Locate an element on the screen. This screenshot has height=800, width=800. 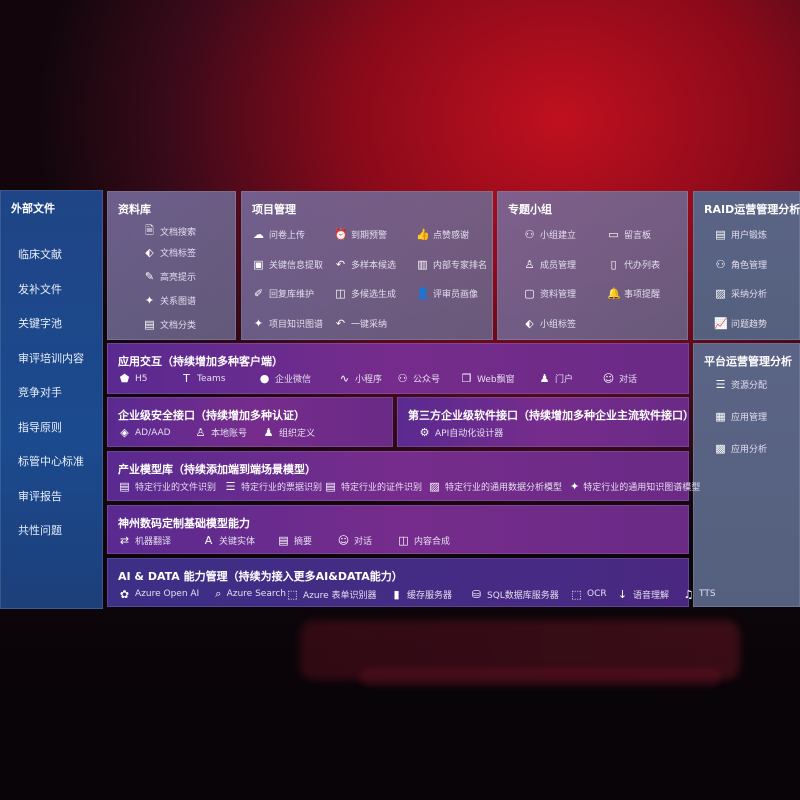
feature-item-id-card: ▤ 用户锻炼 is located at coordinates (740, 234).